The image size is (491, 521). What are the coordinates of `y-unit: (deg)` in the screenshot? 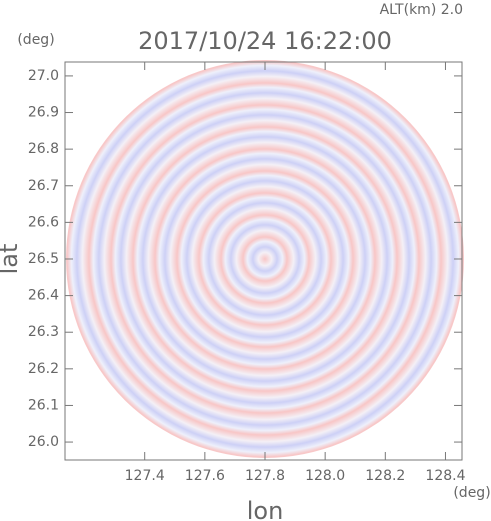 It's located at (35, 40).